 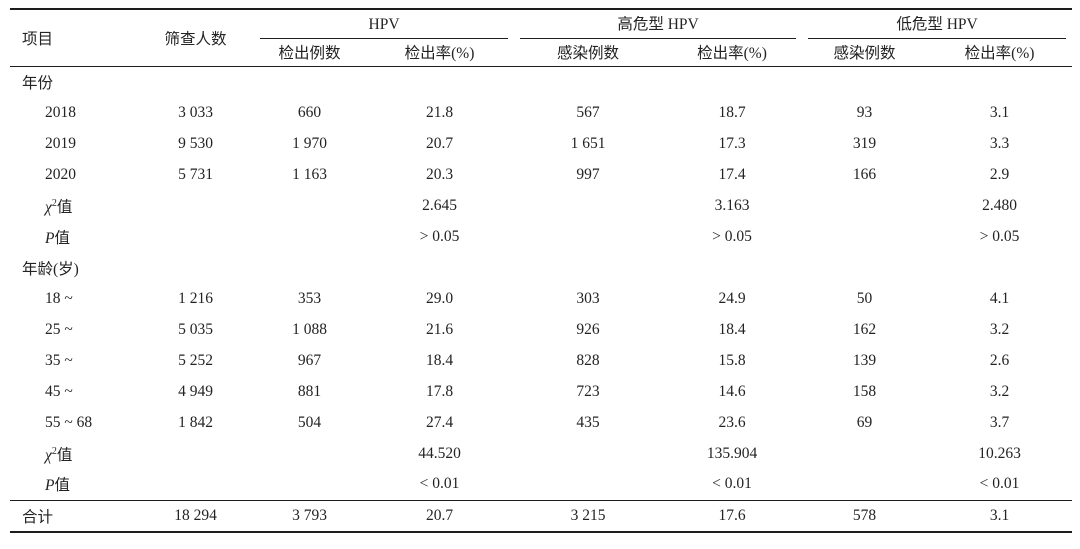 What do you see at coordinates (732, 360) in the screenshot?
I see `cell: 15.8` at bounding box center [732, 360].